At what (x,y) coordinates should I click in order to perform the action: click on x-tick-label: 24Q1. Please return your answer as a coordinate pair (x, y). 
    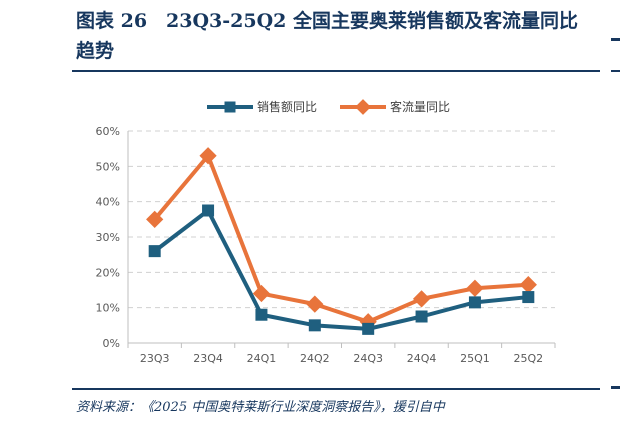
    Looking at the image, I should click on (262, 358).